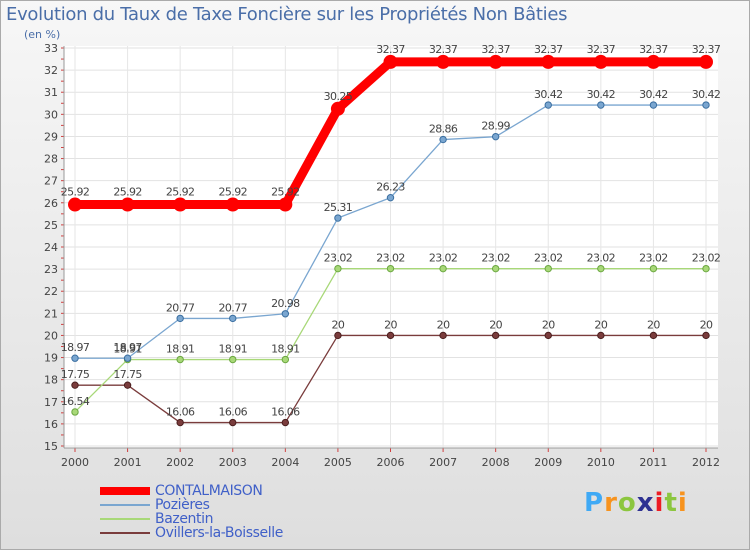 The image size is (750, 550). What do you see at coordinates (443, 462) in the screenshot?
I see `x-tick-label: 2007` at bounding box center [443, 462].